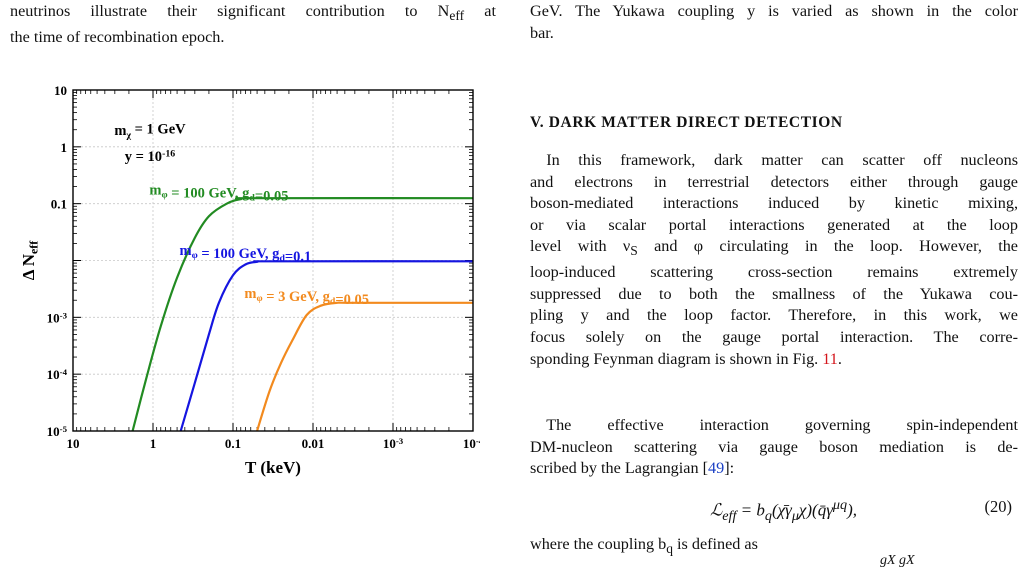 The width and height of the screenshot is (1028, 569). What do you see at coordinates (273, 467) in the screenshot?
I see `x-axis-title: T (keV)` at bounding box center [273, 467].